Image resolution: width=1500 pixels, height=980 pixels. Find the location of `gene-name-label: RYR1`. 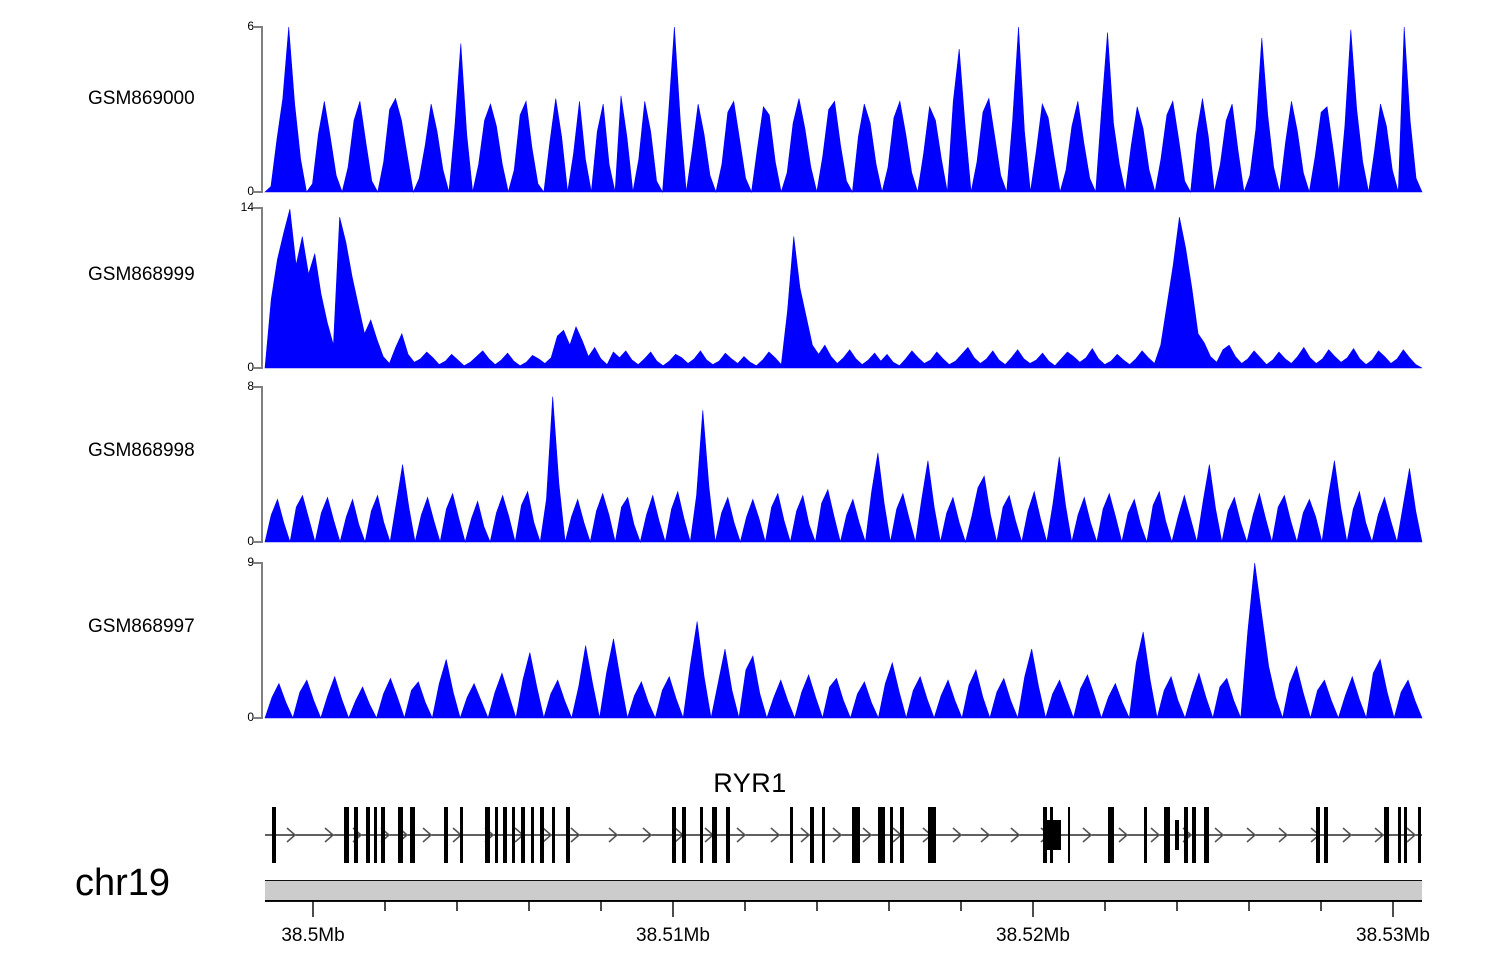

gene-name-label: RYR1 is located at coordinates (750, 783).